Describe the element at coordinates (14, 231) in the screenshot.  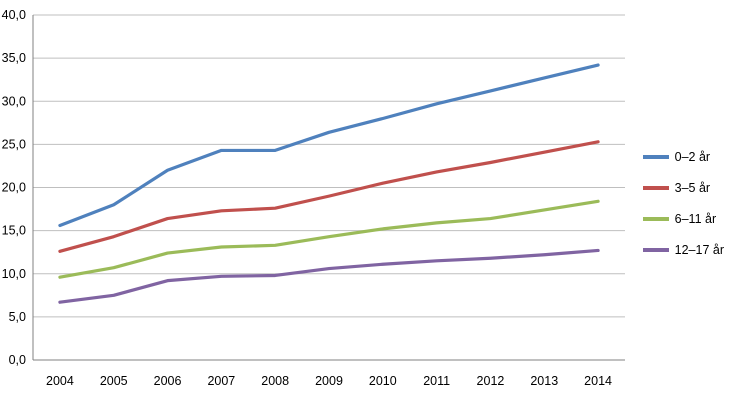
I see `y-tick-label: 15,0` at that location.